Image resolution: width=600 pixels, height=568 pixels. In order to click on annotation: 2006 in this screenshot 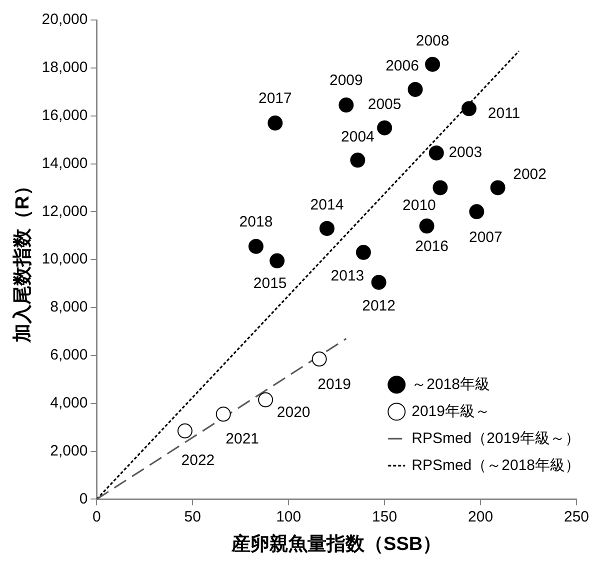, I will do `click(402, 66)`.